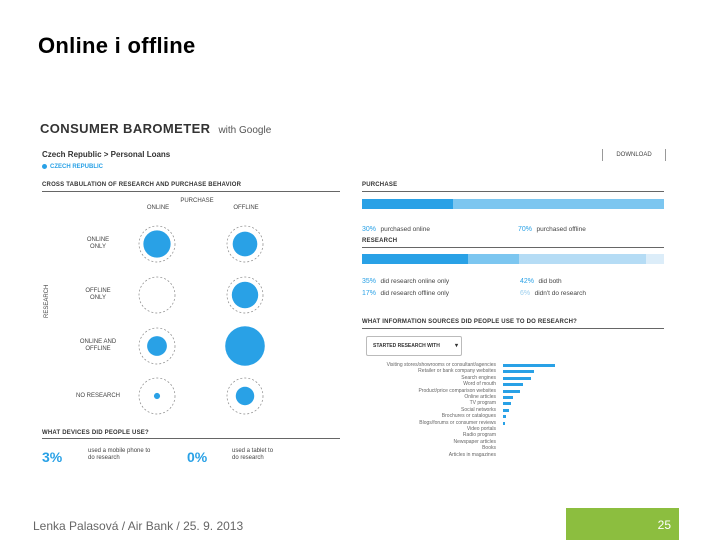 This screenshot has height=540, width=720. I want to click on research-offline-only-label: did research offline only, so click(415, 293).